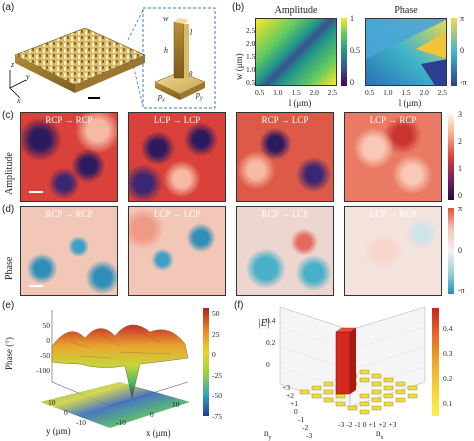 The height and width of the screenshot is (441, 474). Describe the element at coordinates (166, 18) in the screenshot. I see `inset-w-label: w` at that location.